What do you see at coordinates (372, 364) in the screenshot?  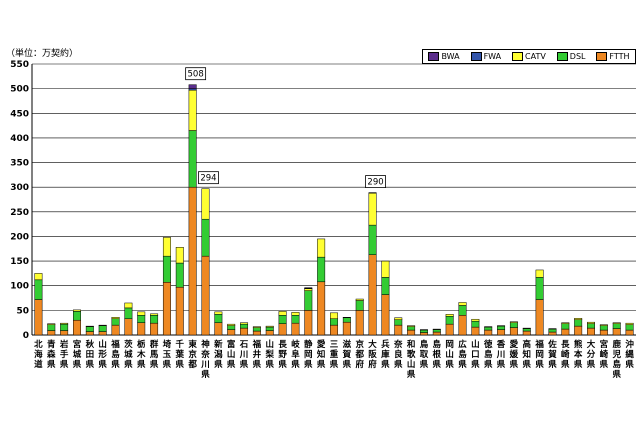 I see `x-tick-label-char: 府` at bounding box center [372, 364].